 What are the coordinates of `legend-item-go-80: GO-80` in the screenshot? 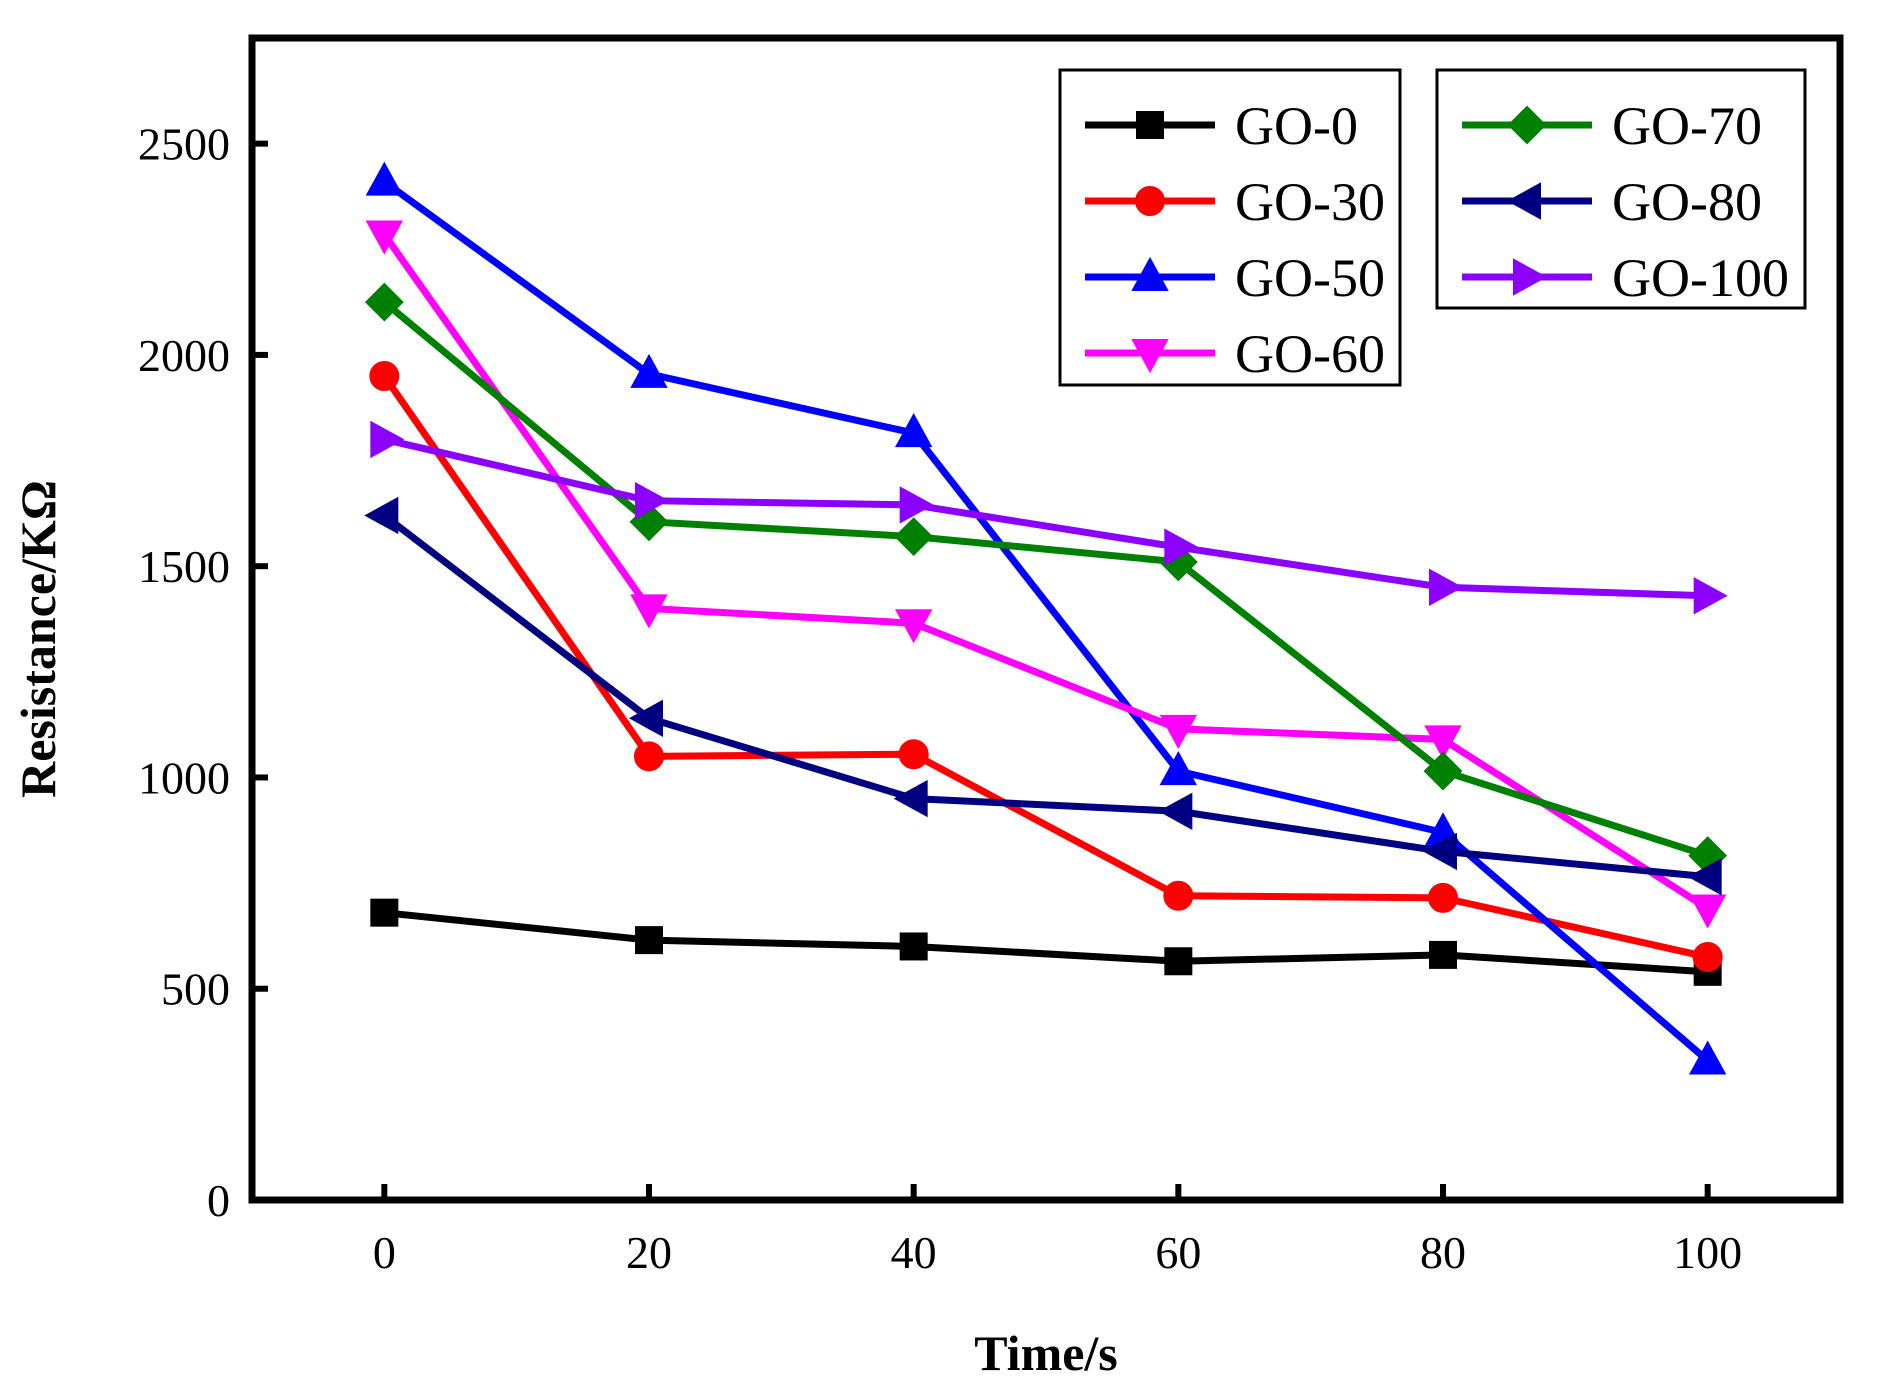 It's located at (1612, 202).